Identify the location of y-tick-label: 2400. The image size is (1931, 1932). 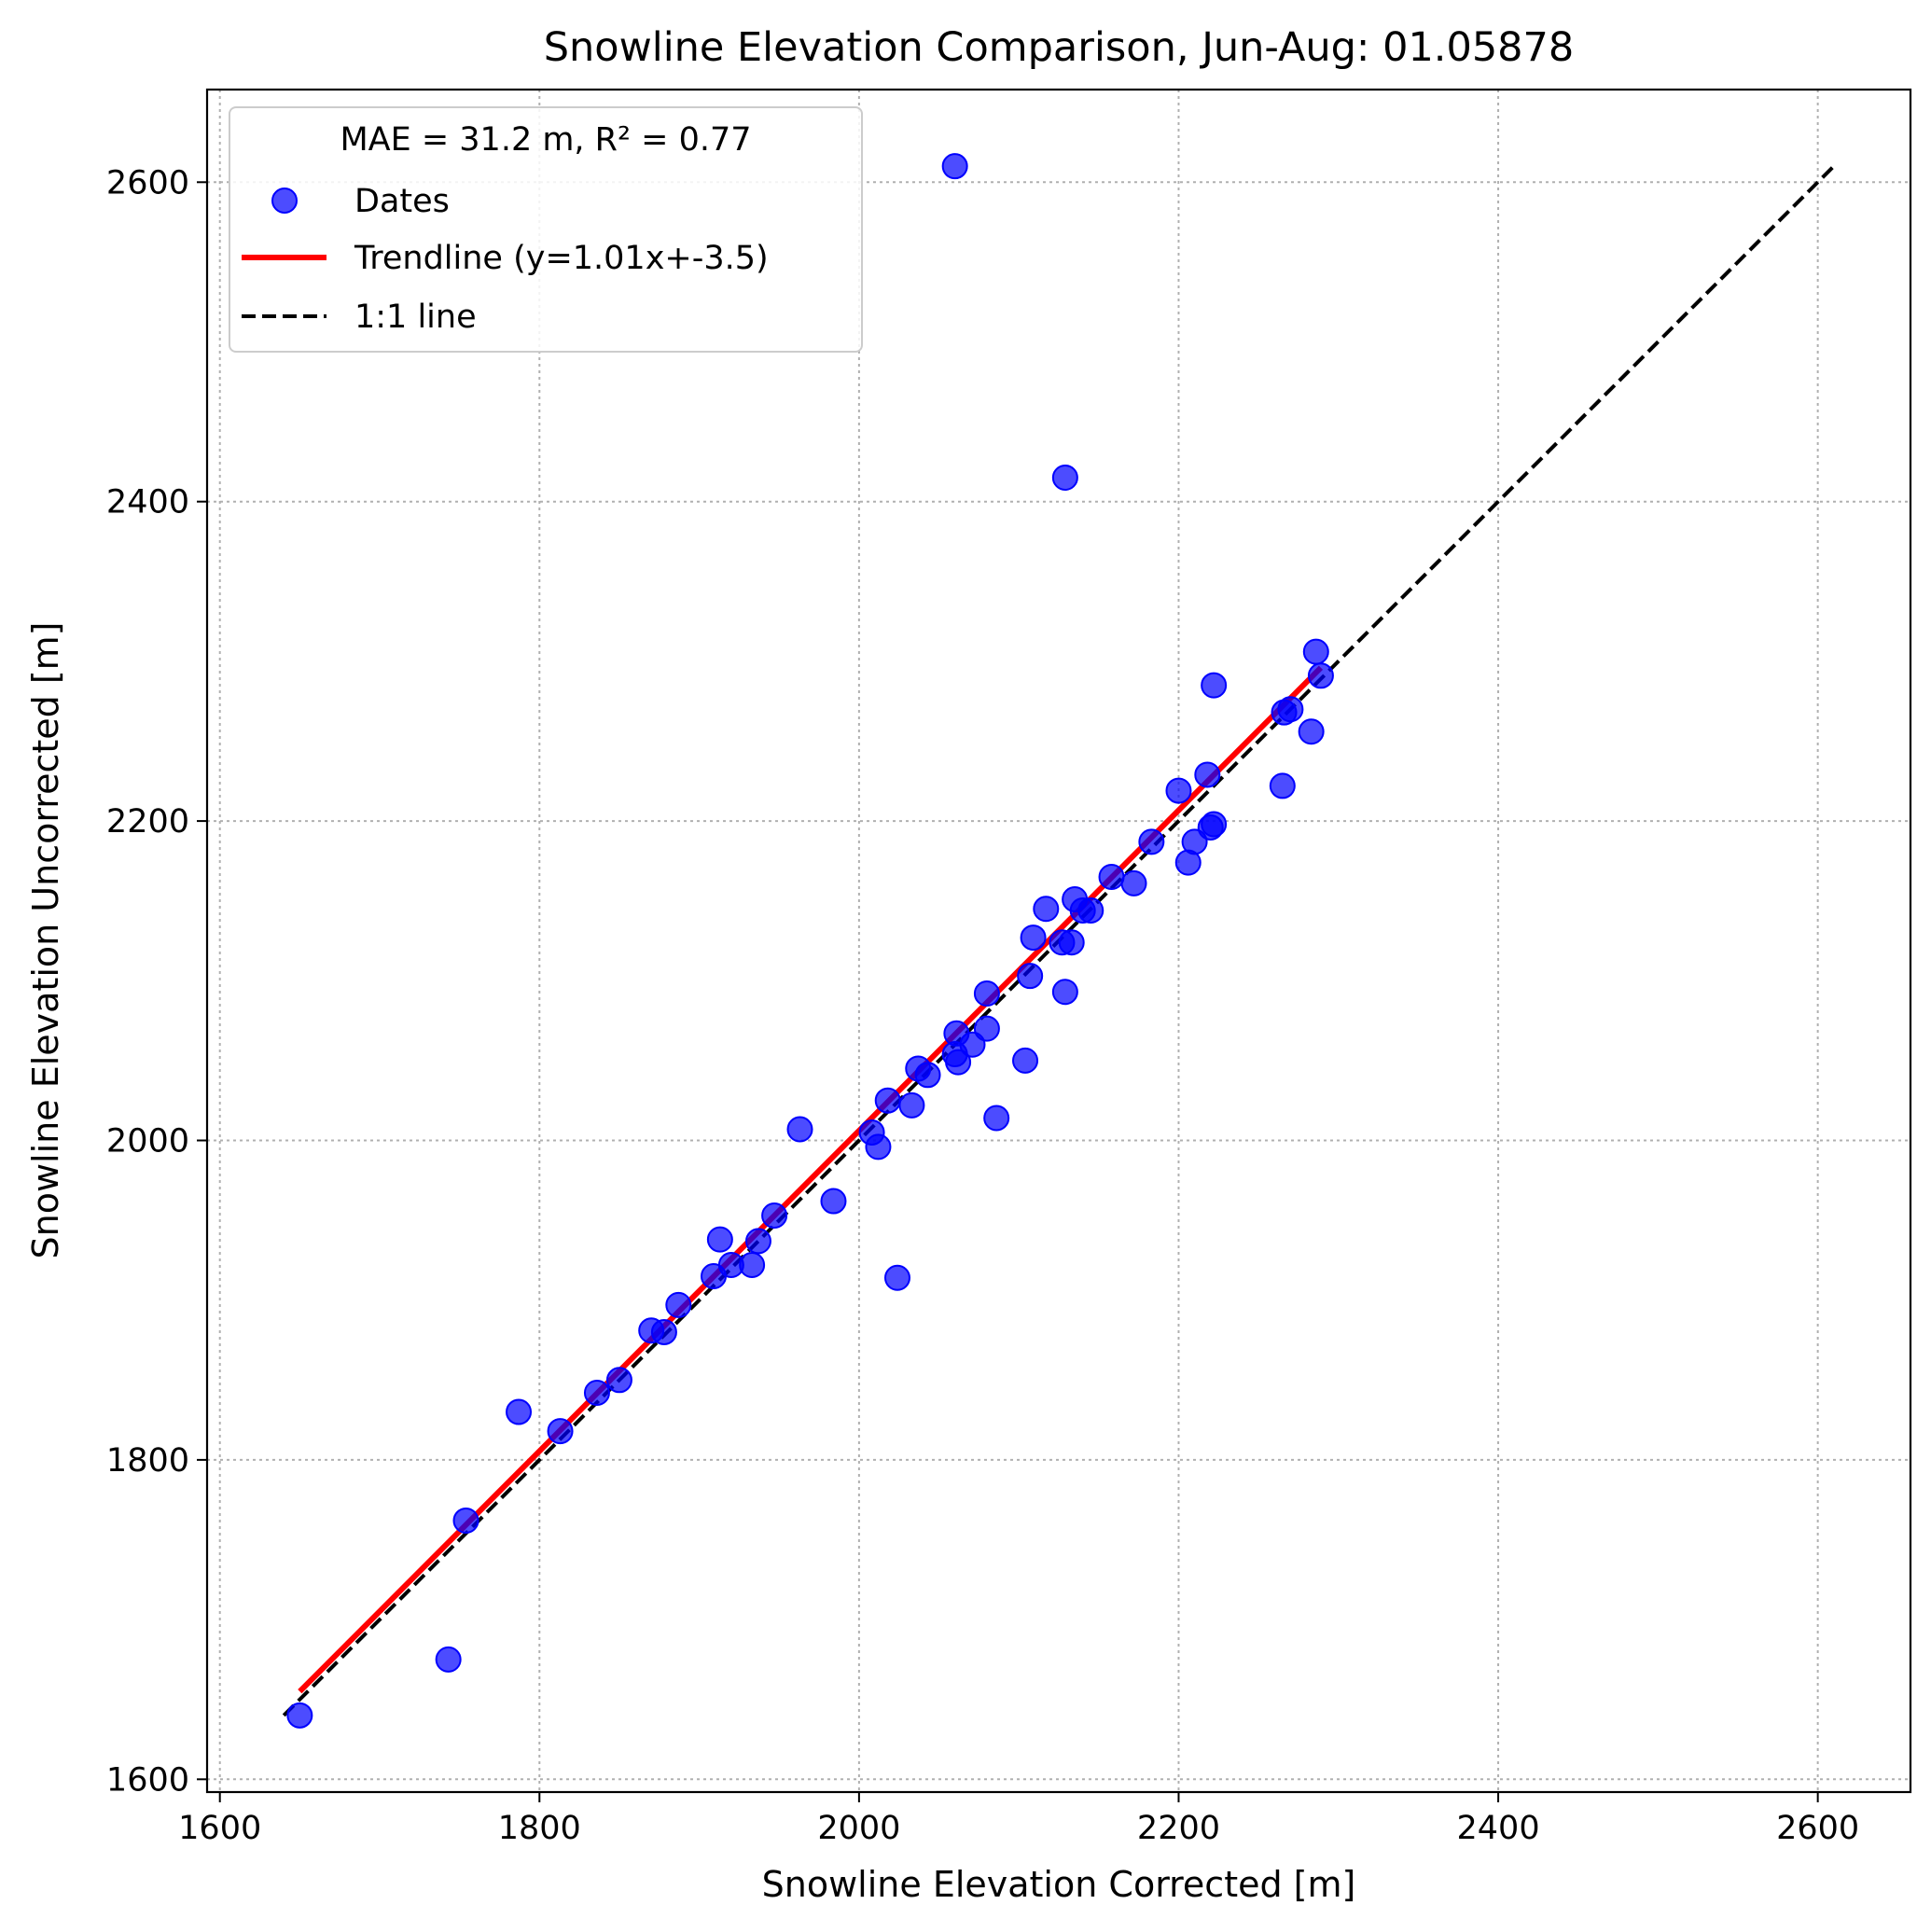
(147, 503).